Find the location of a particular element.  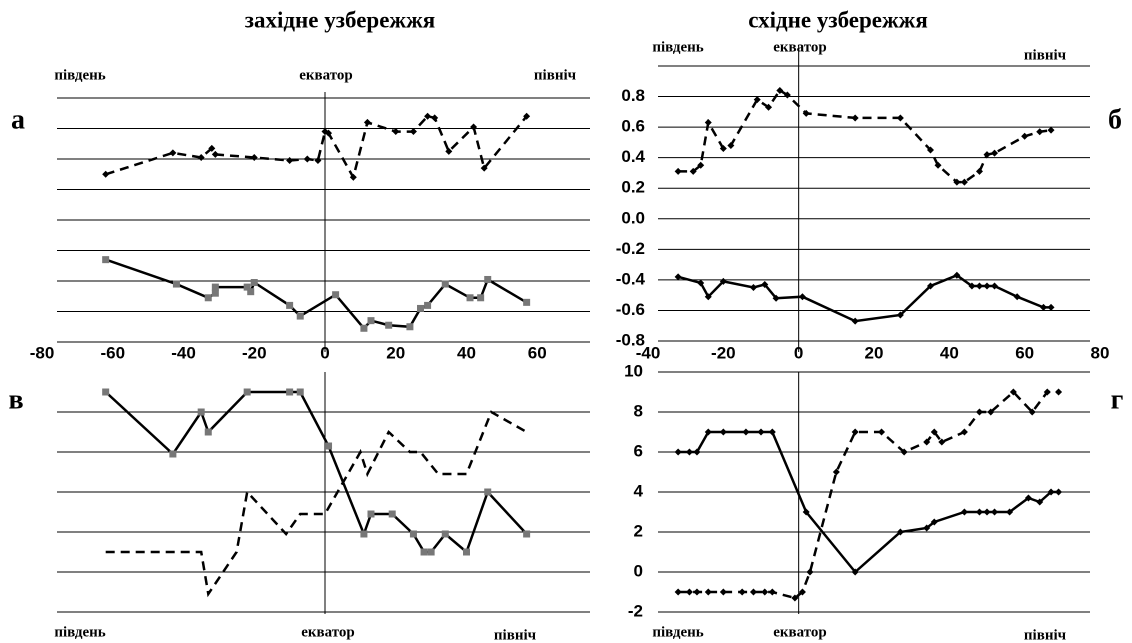

annotation: екватор is located at coordinates (800, 47).